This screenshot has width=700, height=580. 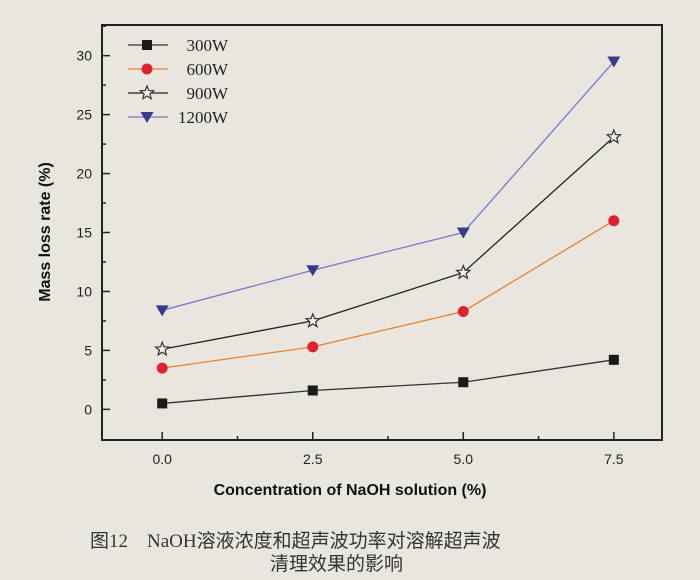 I want to click on legend-item: 900W, so click(x=178, y=93).